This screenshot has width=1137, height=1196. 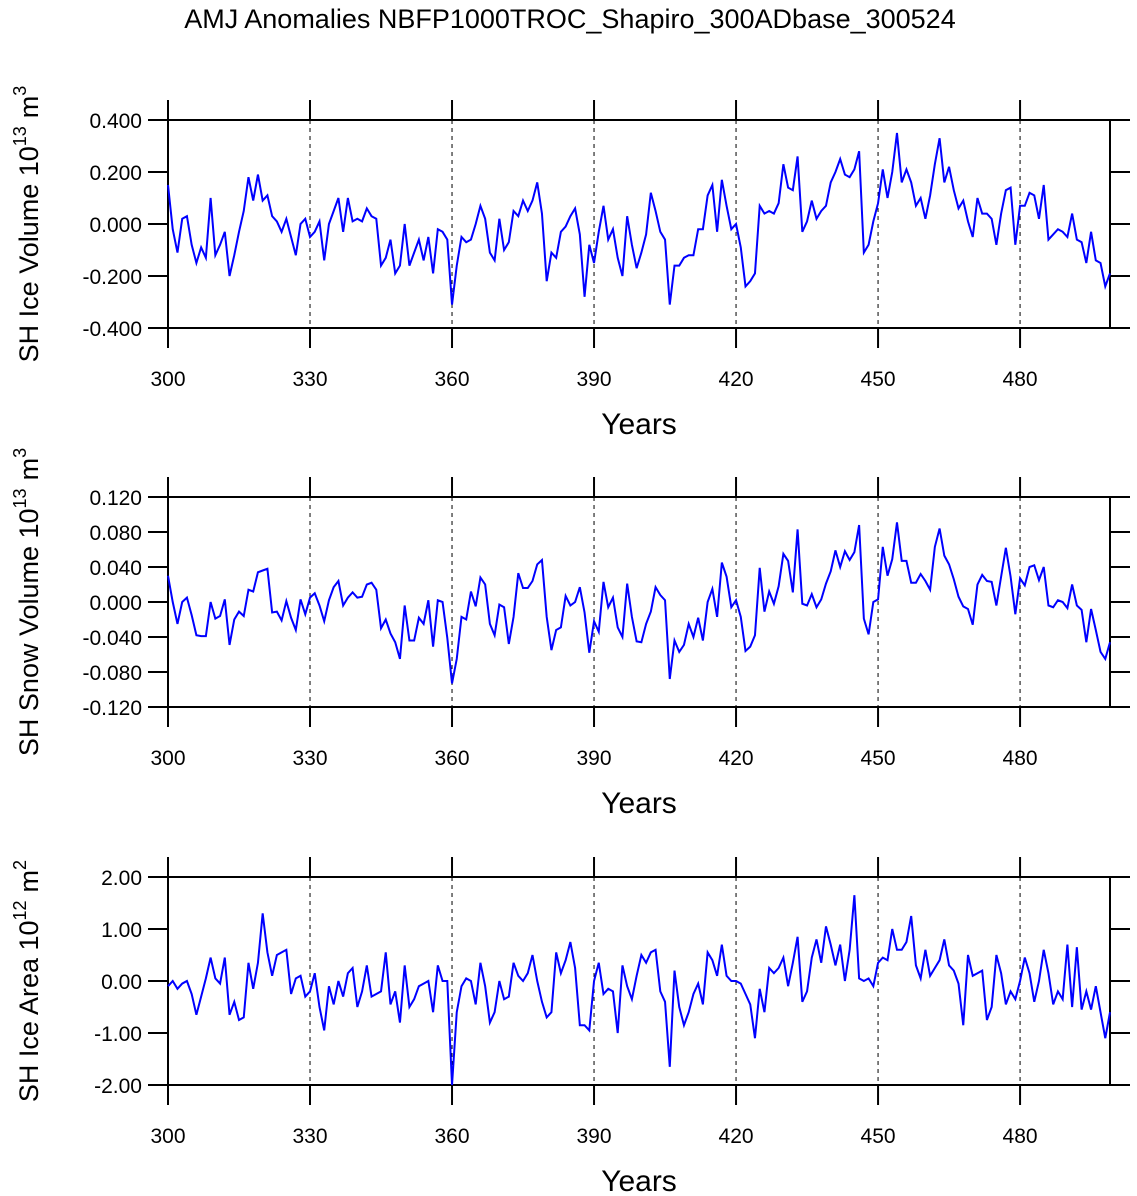 What do you see at coordinates (115, 568) in the screenshot?
I see `y-tick-label: 0.040` at bounding box center [115, 568].